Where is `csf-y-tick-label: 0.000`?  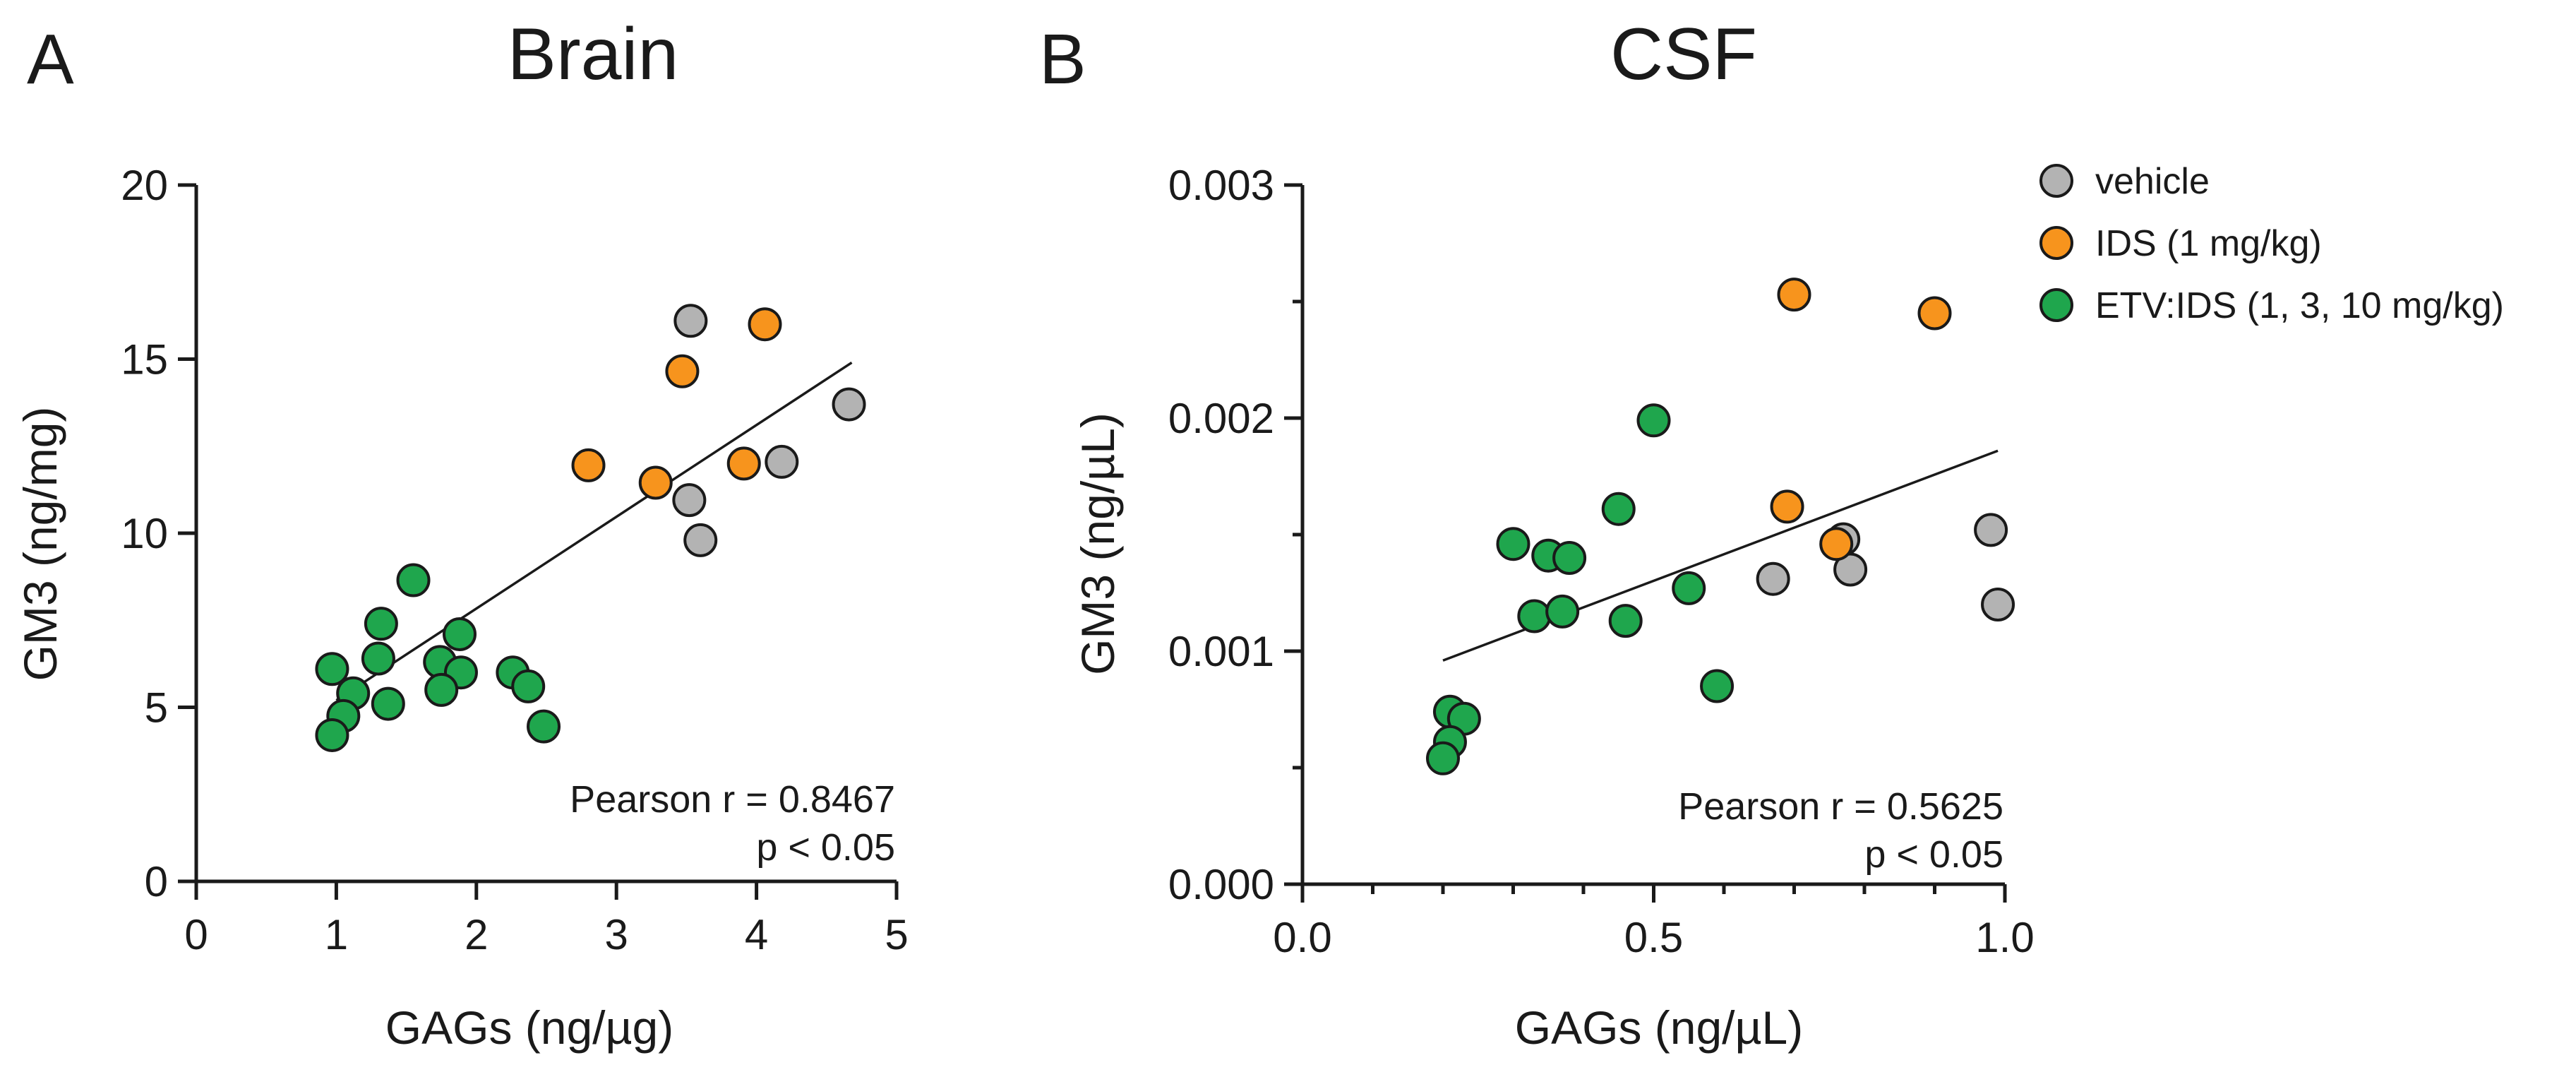 csf-y-tick-label: 0.000 is located at coordinates (1221, 884).